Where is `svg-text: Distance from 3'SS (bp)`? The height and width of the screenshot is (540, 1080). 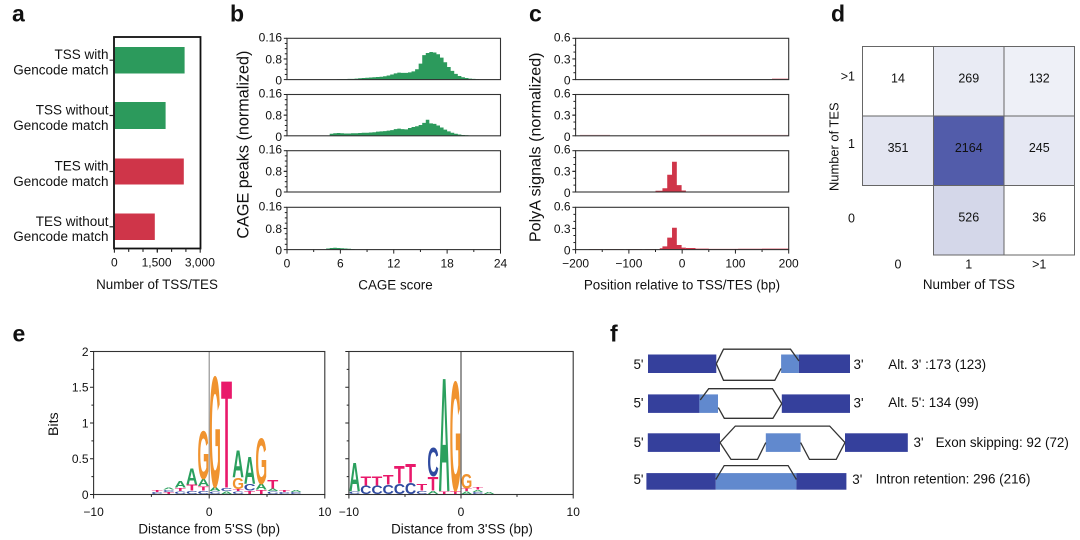
svg-text: Distance from 3'SS (bp) is located at coordinates (462, 529).